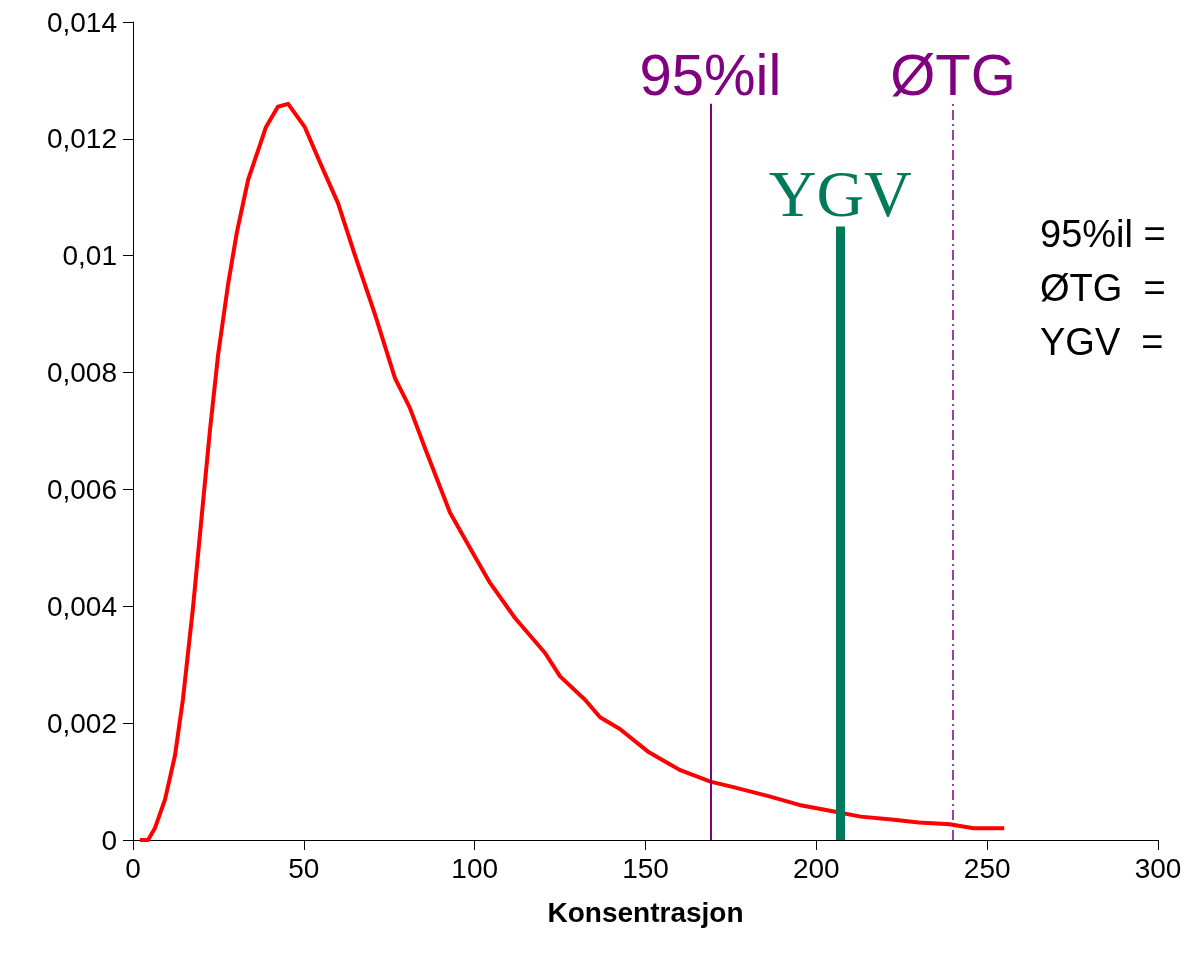 The image size is (1194, 957). Describe the element at coordinates (1103, 234) in the screenshot. I see `annotation: 95%il =` at that location.